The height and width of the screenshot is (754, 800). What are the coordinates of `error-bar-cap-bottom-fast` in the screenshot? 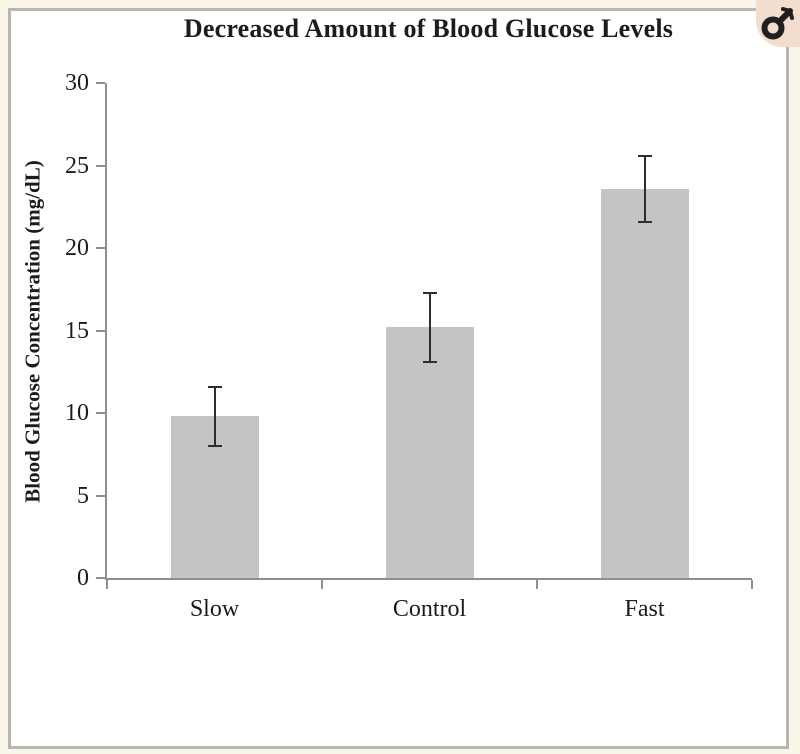 It's located at (644, 221).